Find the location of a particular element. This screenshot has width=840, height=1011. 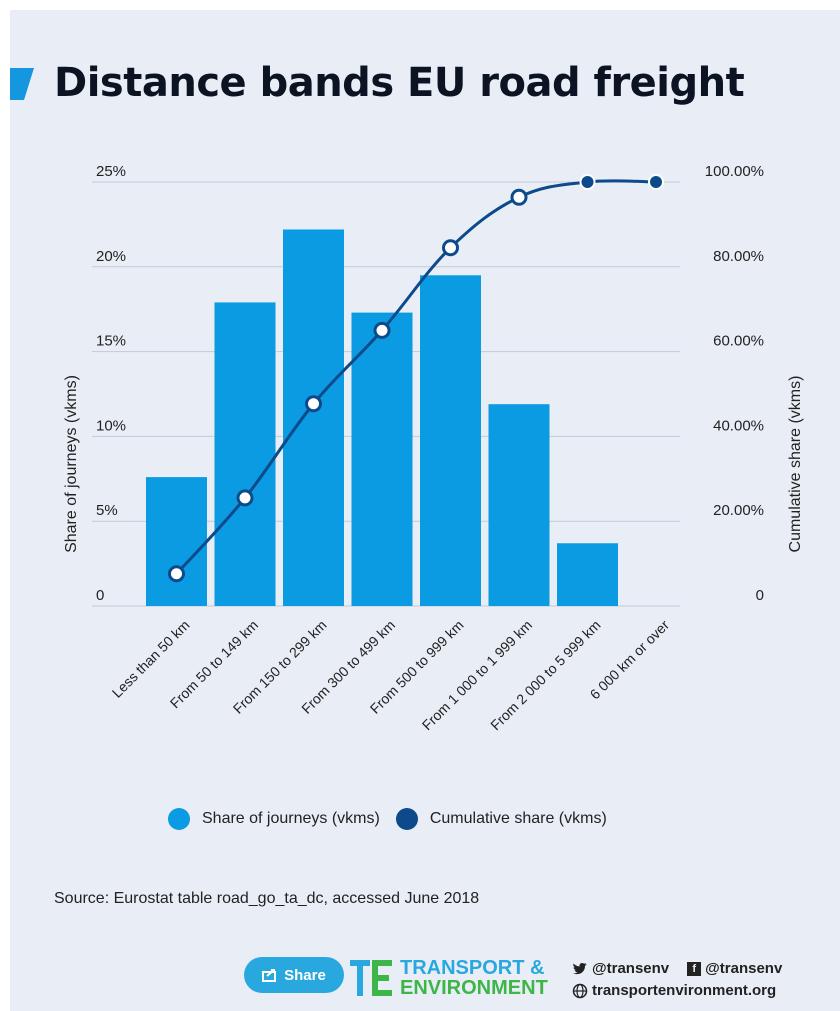

y2-tick-label: 20.00% is located at coordinates (738, 510).